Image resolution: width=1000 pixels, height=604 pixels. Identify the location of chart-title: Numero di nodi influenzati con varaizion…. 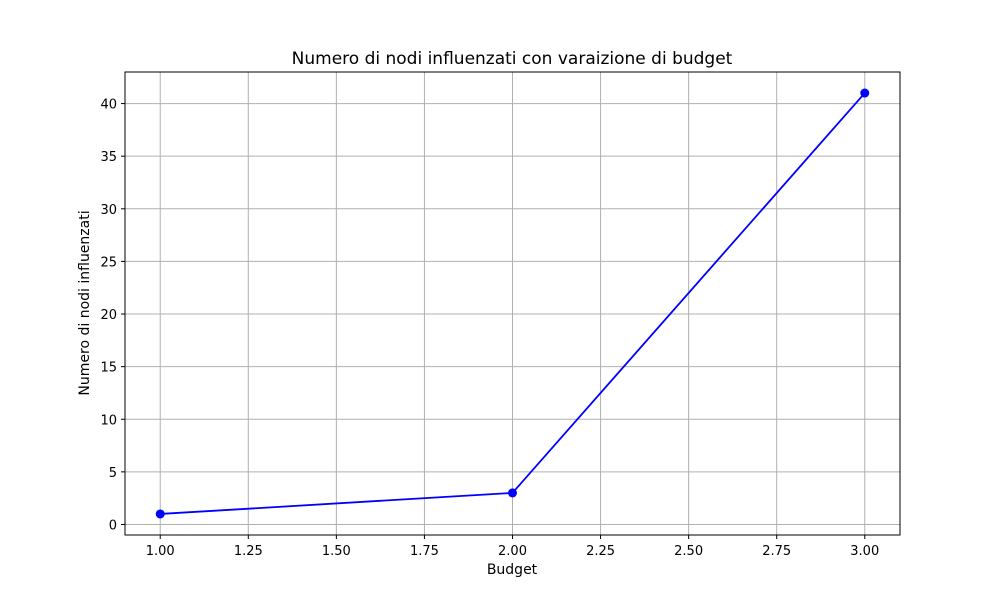
(512, 59).